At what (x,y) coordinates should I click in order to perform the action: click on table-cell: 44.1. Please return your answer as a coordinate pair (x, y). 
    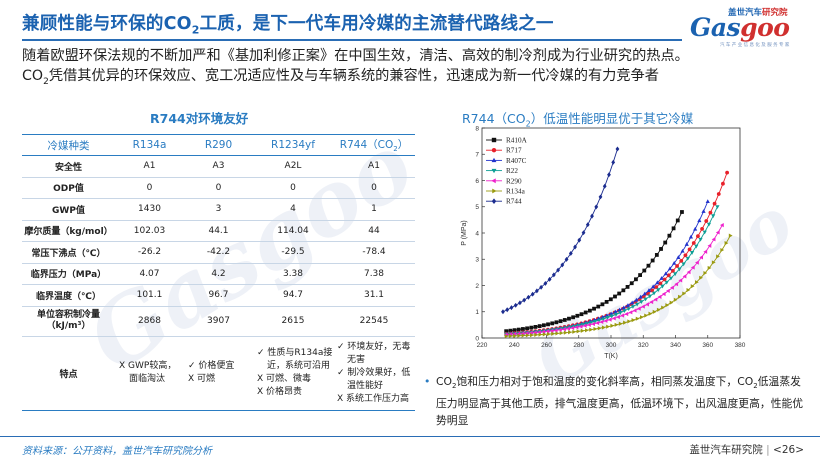
    Looking at the image, I should click on (218, 231).